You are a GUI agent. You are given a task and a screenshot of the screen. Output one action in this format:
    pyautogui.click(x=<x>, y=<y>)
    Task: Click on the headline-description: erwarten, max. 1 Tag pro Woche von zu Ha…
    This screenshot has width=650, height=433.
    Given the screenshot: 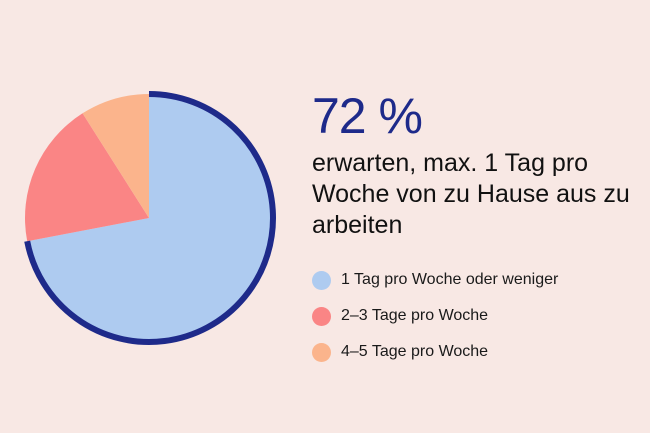 What is the action you would take?
    pyautogui.click(x=471, y=194)
    